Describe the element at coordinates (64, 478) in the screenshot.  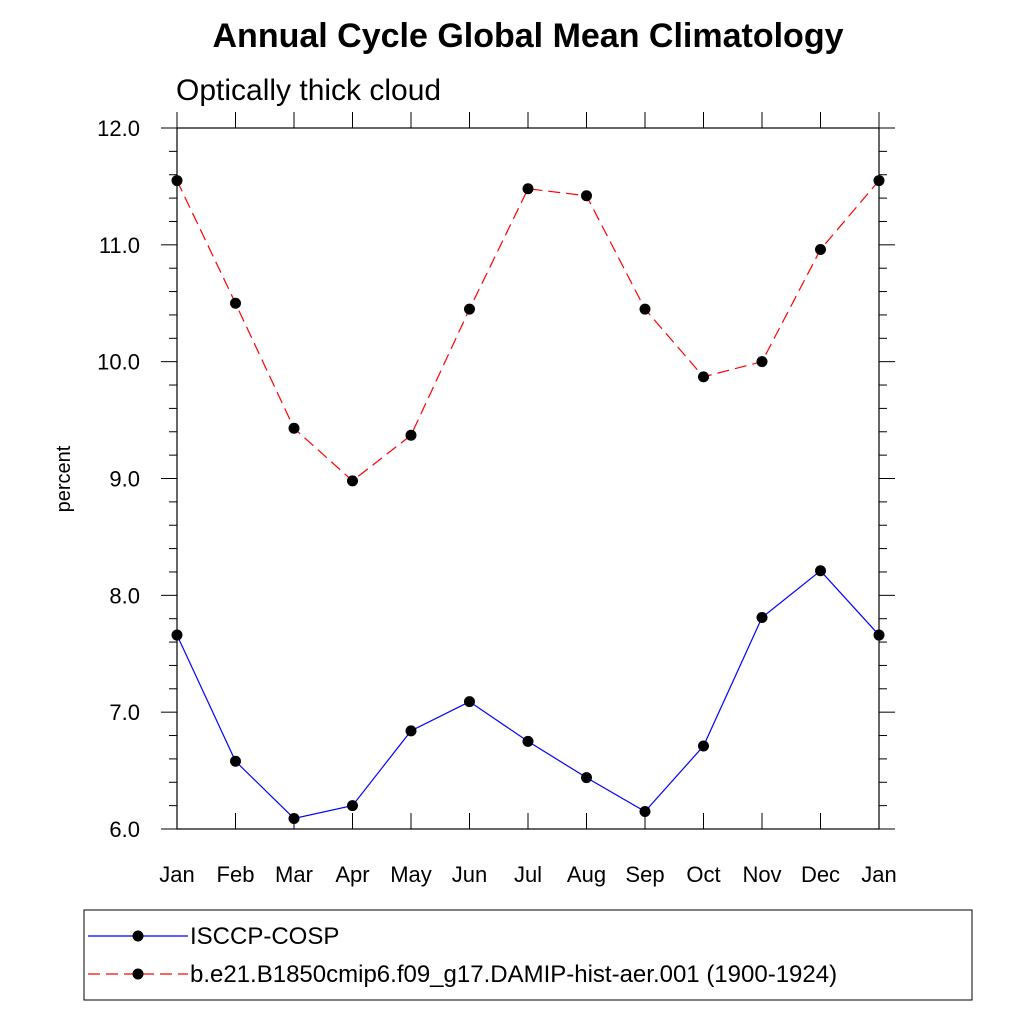
I see `y-axis-label: percent` at that location.